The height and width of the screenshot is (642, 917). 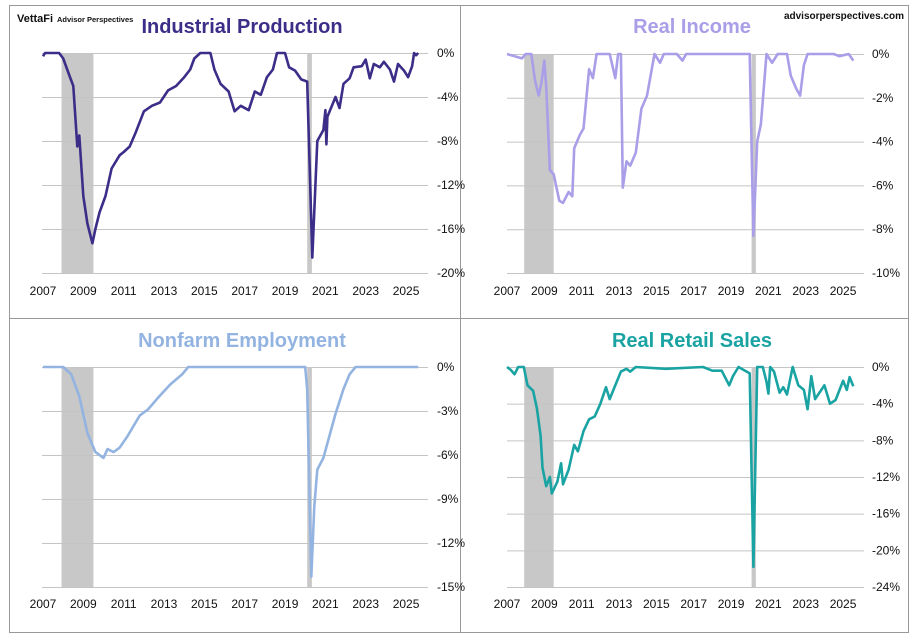 What do you see at coordinates (448, 499) in the screenshot?
I see `y-tick-label: -9%` at bounding box center [448, 499].